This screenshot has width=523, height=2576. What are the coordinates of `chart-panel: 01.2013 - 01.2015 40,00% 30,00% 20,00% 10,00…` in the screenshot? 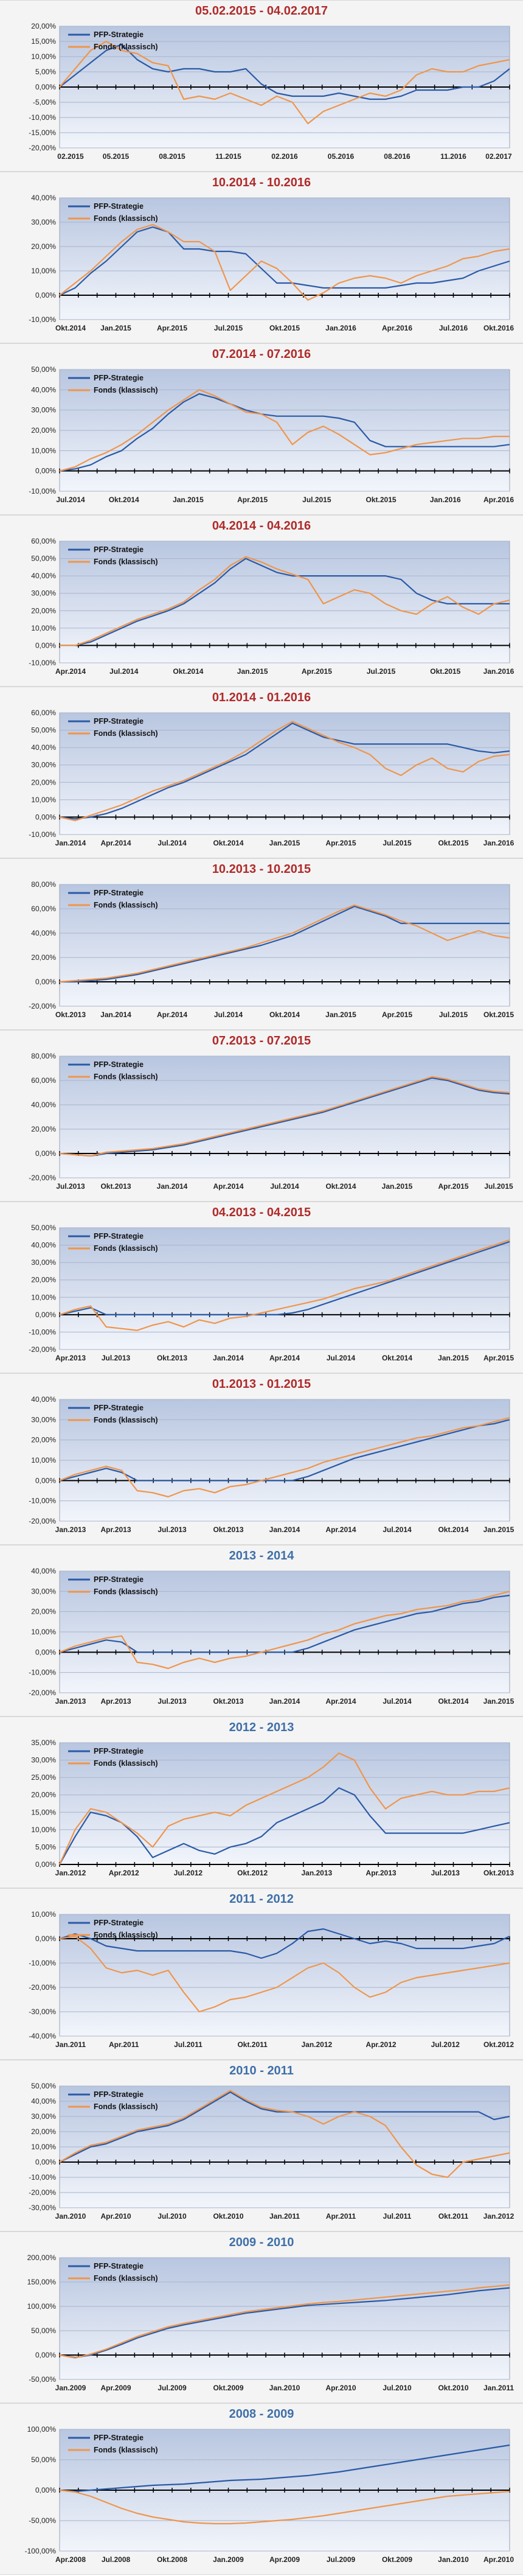 It's located at (261, 1459).